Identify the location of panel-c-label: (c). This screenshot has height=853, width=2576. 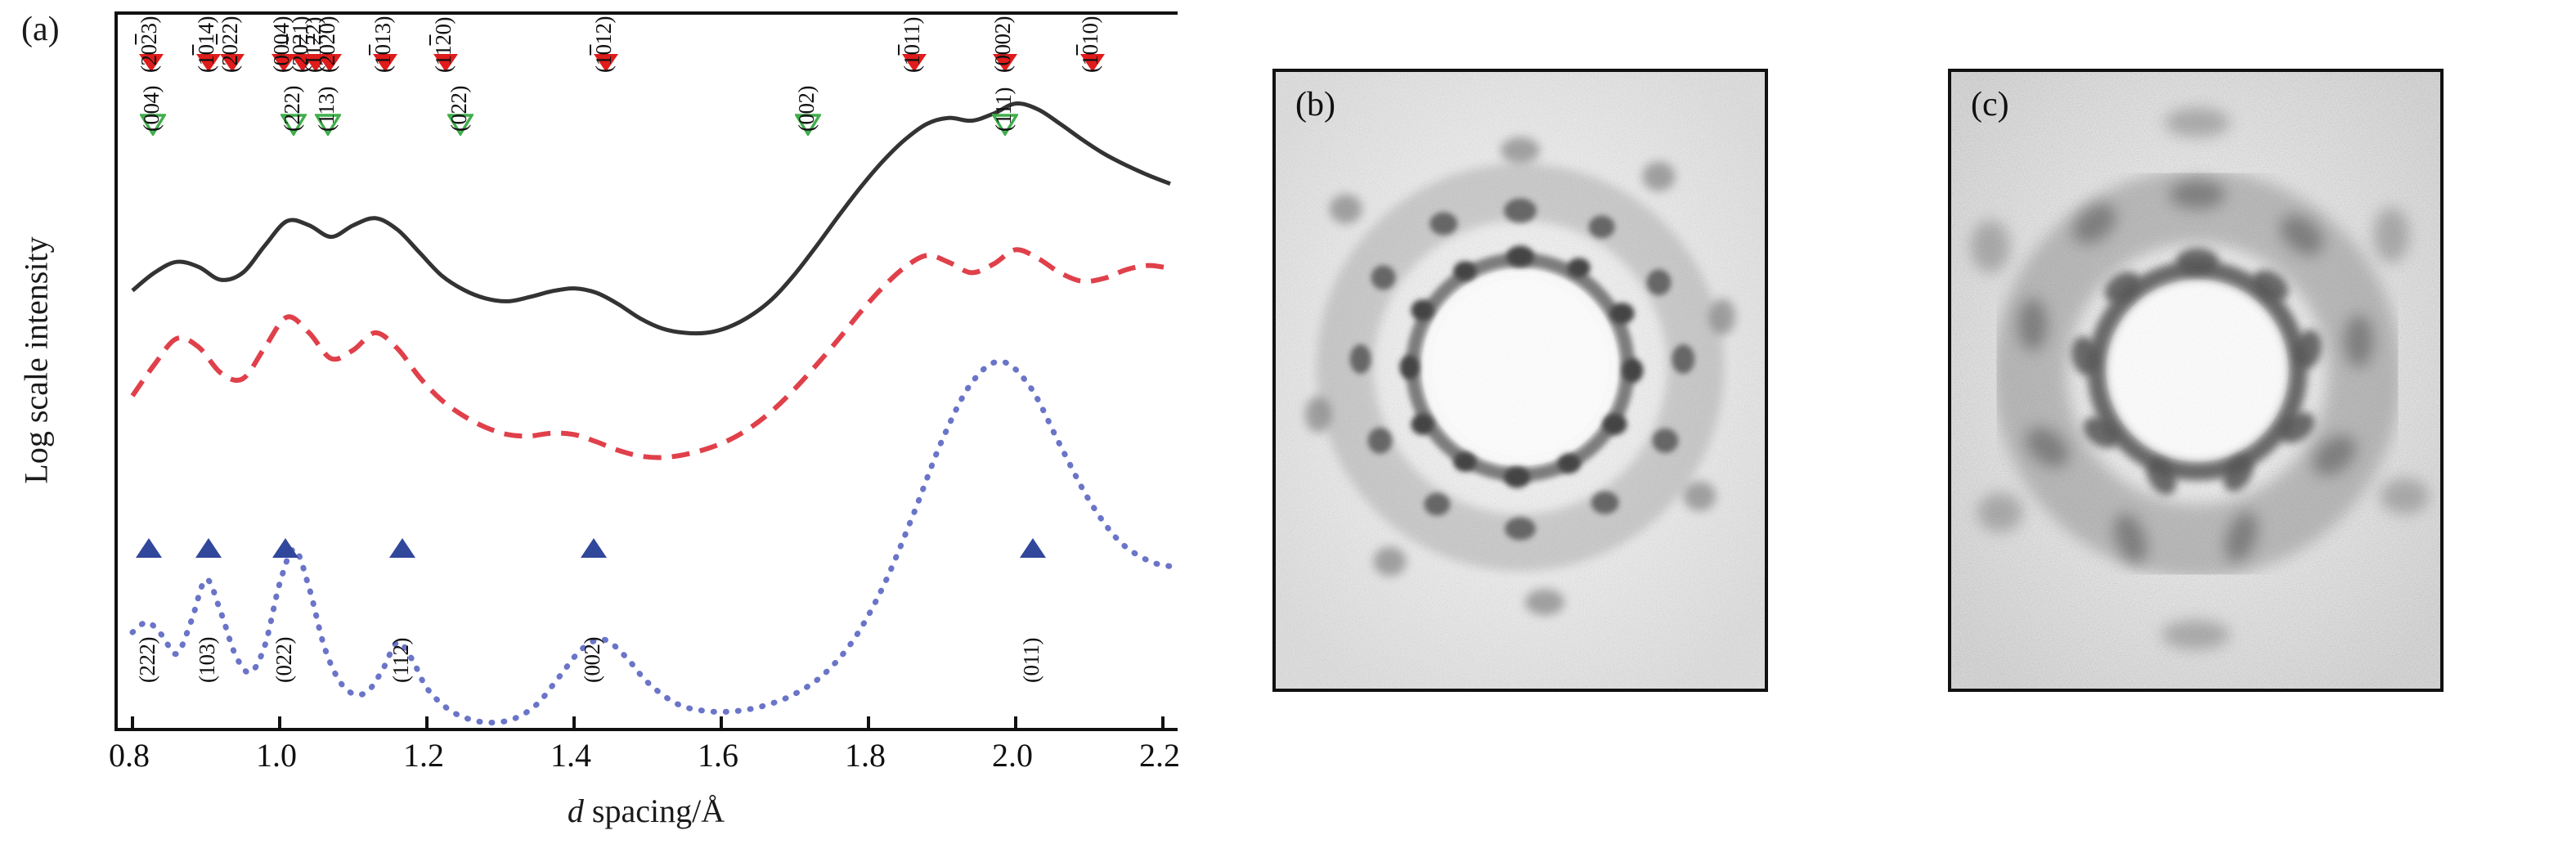
(1990, 104).